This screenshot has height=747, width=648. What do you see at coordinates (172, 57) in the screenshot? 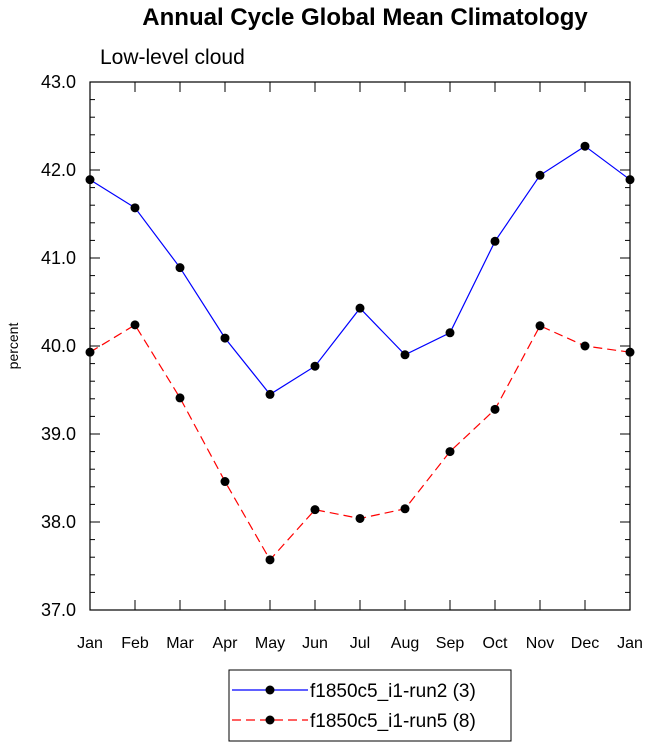
I see `chart-subtitle: Low-level cloud` at bounding box center [172, 57].